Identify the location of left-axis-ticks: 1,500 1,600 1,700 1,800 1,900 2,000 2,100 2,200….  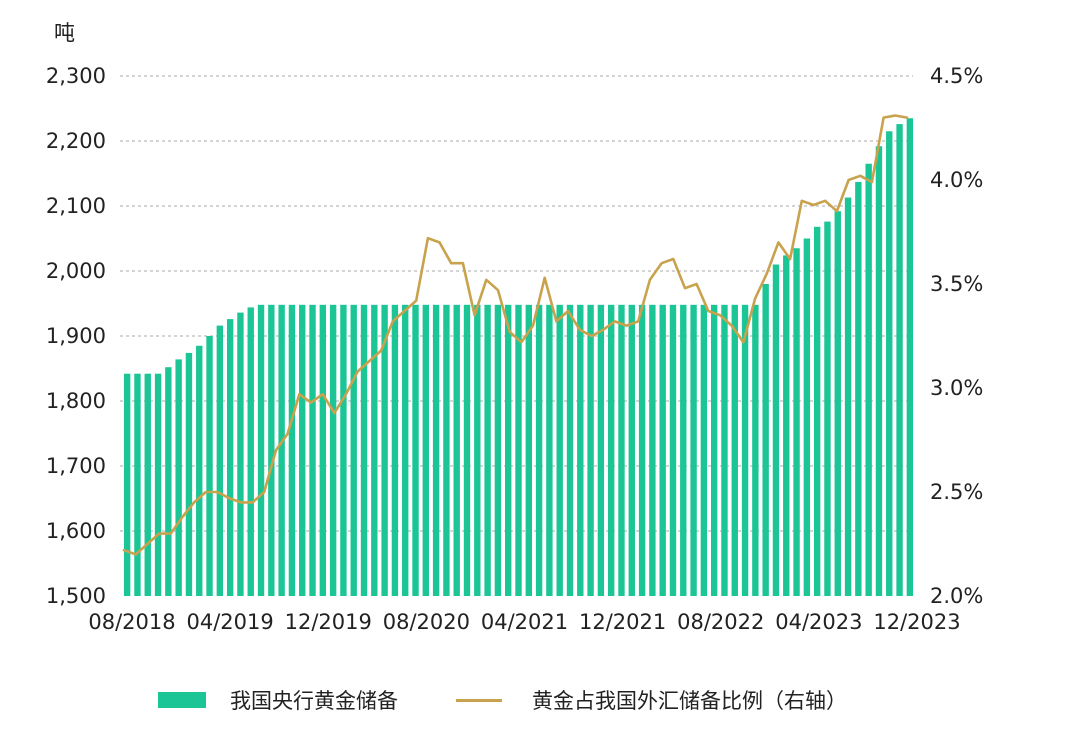
(76, 336).